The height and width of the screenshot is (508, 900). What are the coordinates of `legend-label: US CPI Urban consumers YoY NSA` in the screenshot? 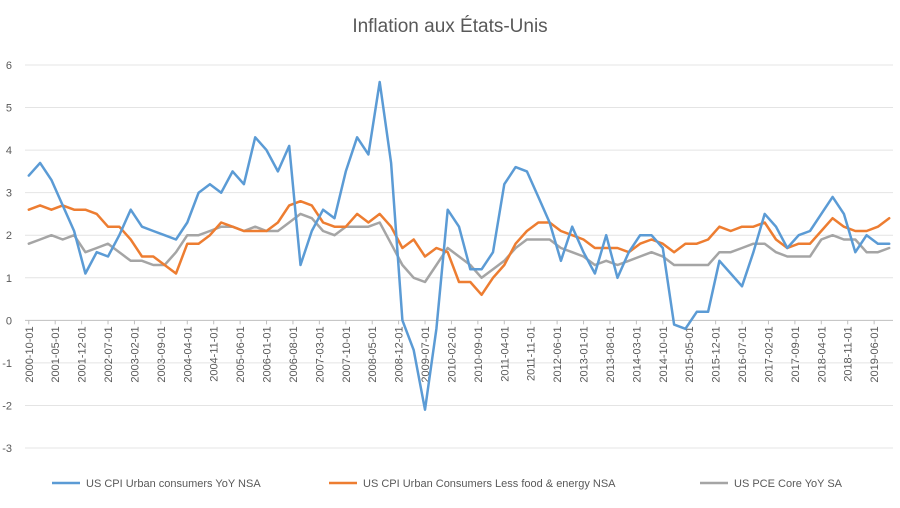 It's located at (173, 484).